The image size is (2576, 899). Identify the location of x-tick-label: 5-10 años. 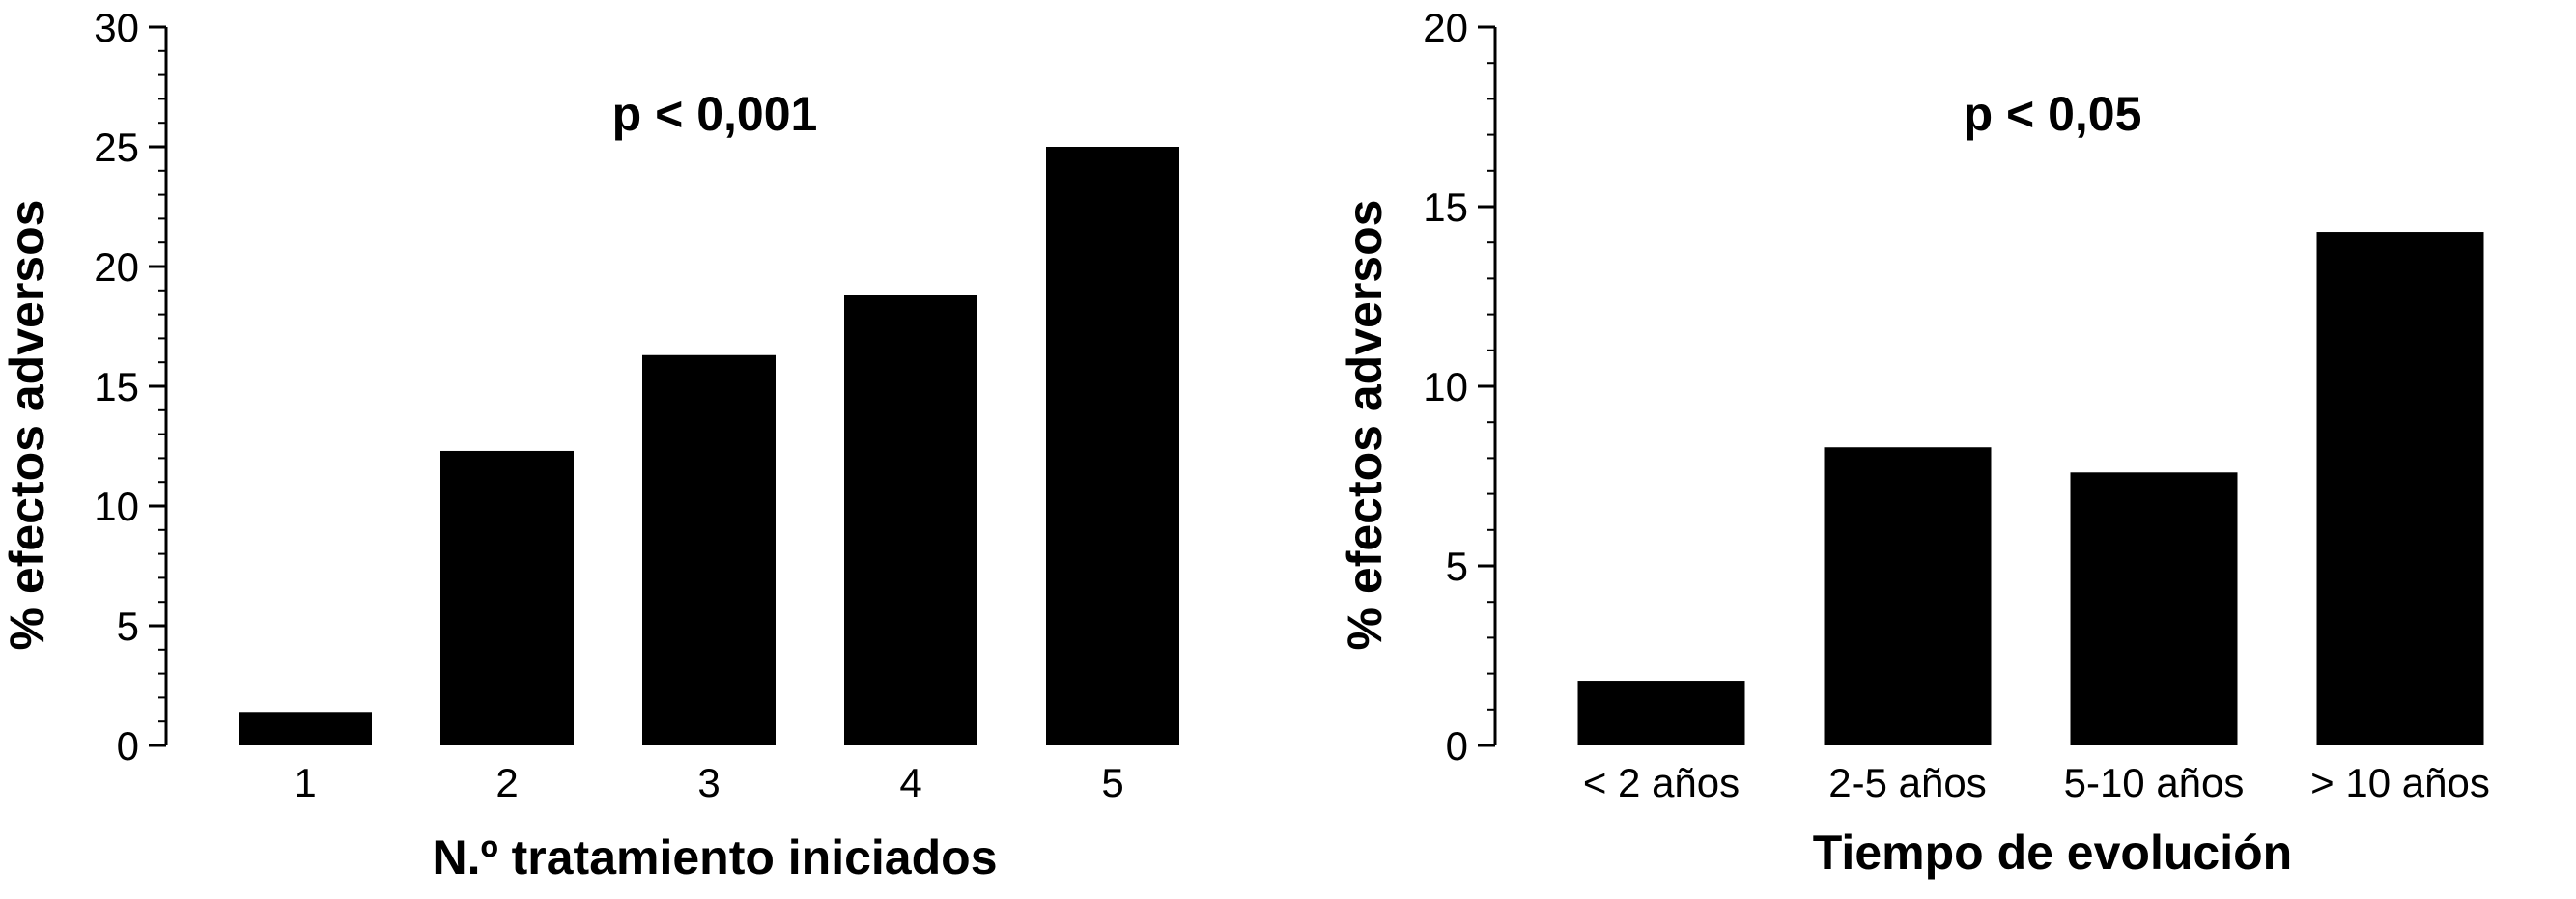
(2154, 783).